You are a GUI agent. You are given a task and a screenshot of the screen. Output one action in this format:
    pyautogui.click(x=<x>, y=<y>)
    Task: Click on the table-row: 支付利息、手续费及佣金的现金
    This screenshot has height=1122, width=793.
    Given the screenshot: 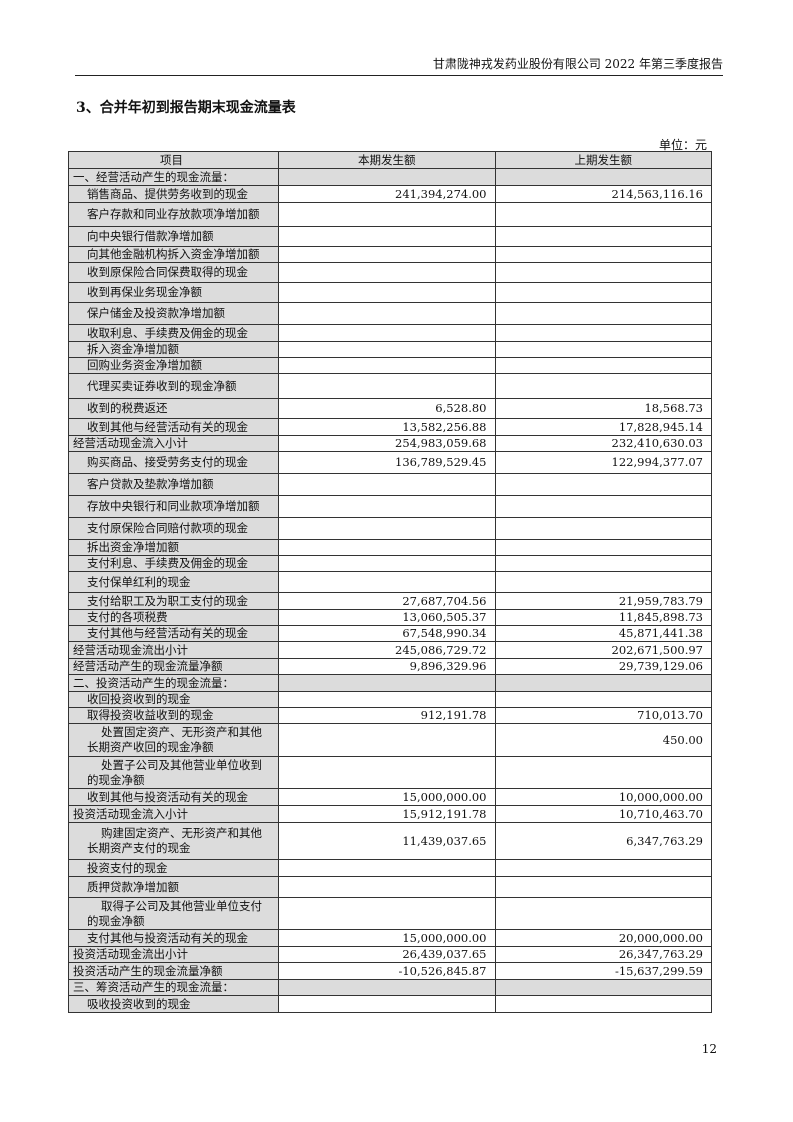 What is the action you would take?
    pyautogui.click(x=390, y=563)
    